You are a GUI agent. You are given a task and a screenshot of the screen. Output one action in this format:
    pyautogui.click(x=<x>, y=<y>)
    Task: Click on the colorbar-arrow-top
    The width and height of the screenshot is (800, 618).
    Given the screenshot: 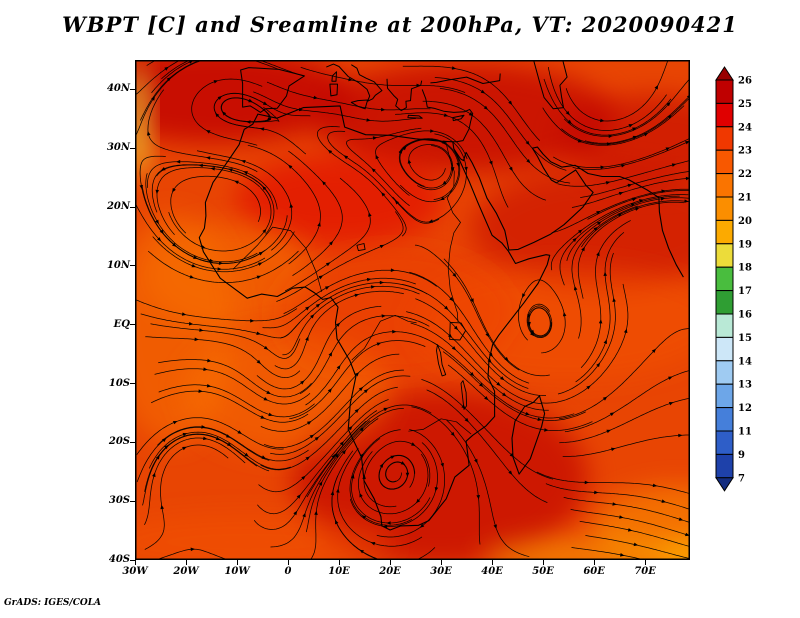 What is the action you would take?
    pyautogui.click(x=724, y=73)
    